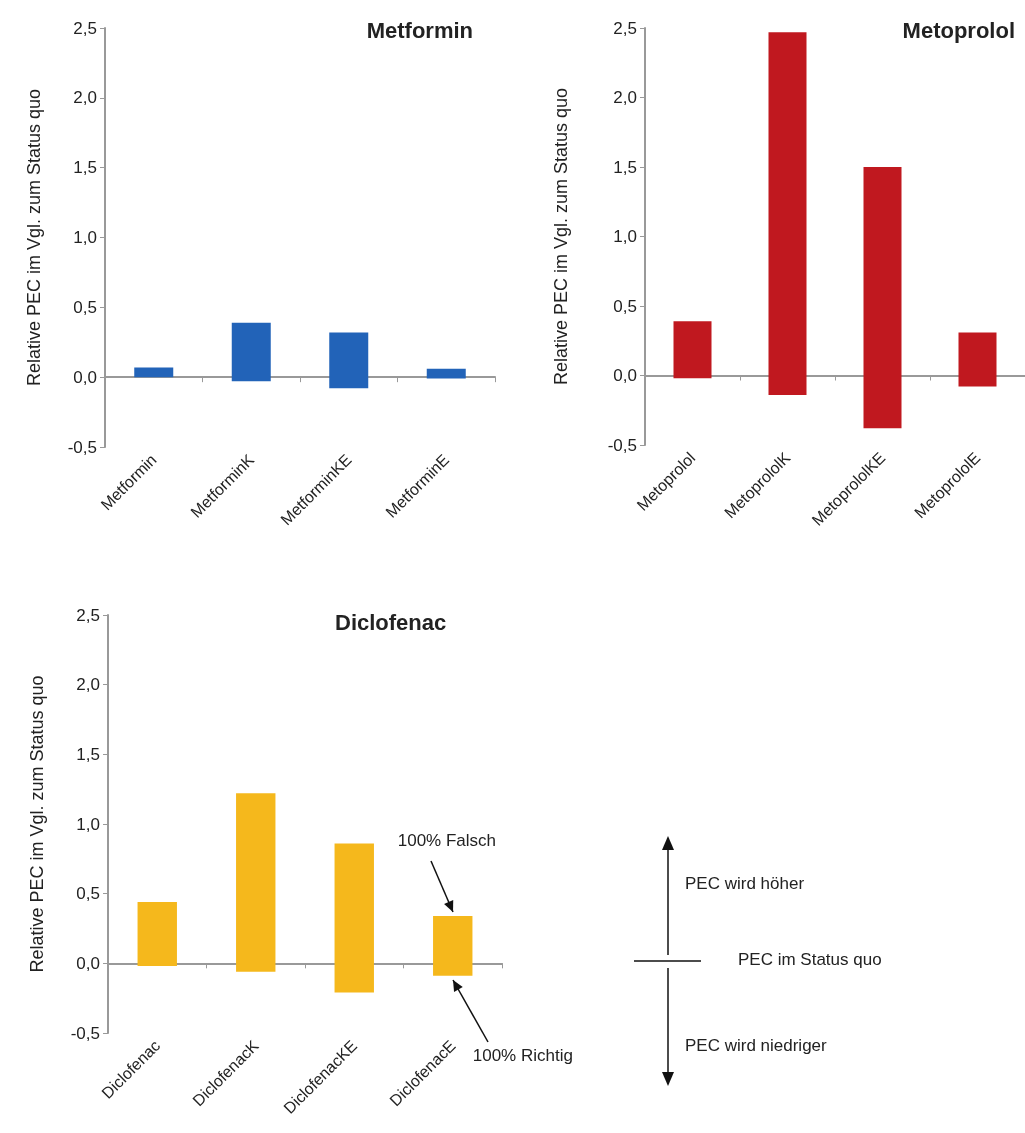  What do you see at coordinates (810, 960) in the screenshot?
I see `text: PEC im Status quo` at bounding box center [810, 960].